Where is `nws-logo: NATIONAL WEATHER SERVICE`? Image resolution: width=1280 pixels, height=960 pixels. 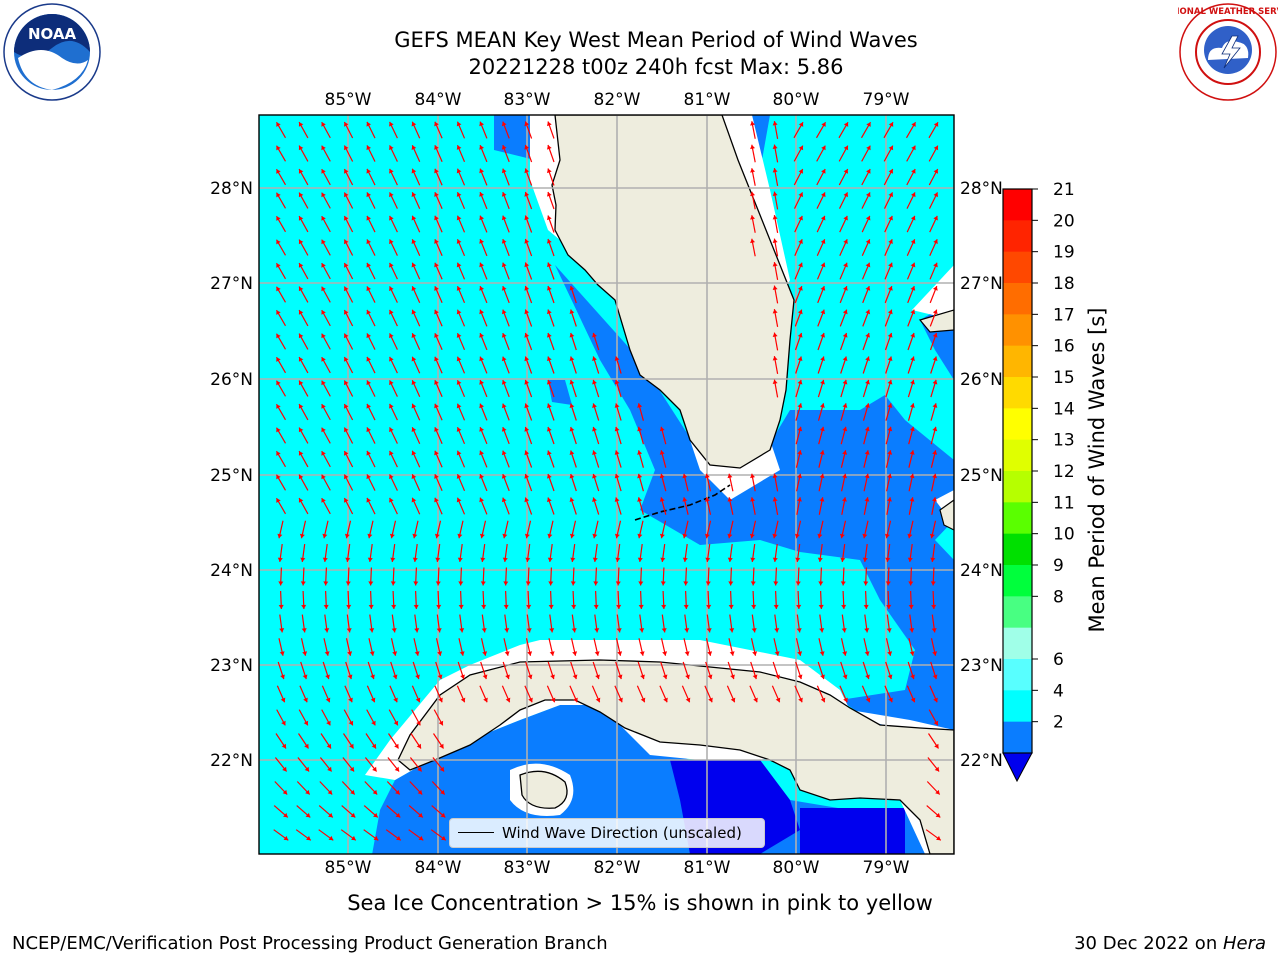 nws-logo: NATIONAL WEATHER SERVICE is located at coordinates (1219, 52).